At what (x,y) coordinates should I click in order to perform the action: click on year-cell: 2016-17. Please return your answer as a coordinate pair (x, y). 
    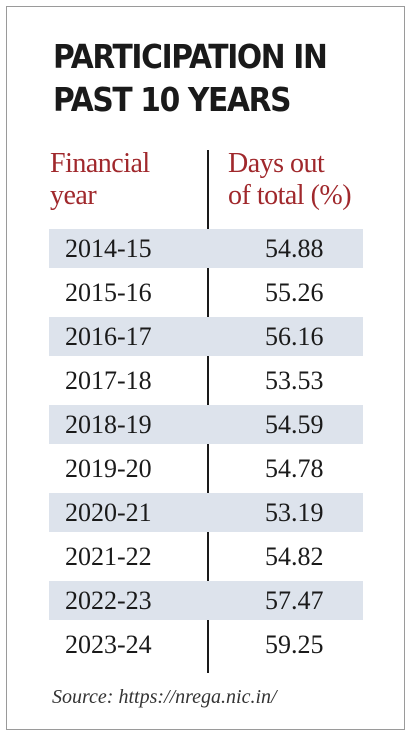
    Looking at the image, I should click on (108, 336).